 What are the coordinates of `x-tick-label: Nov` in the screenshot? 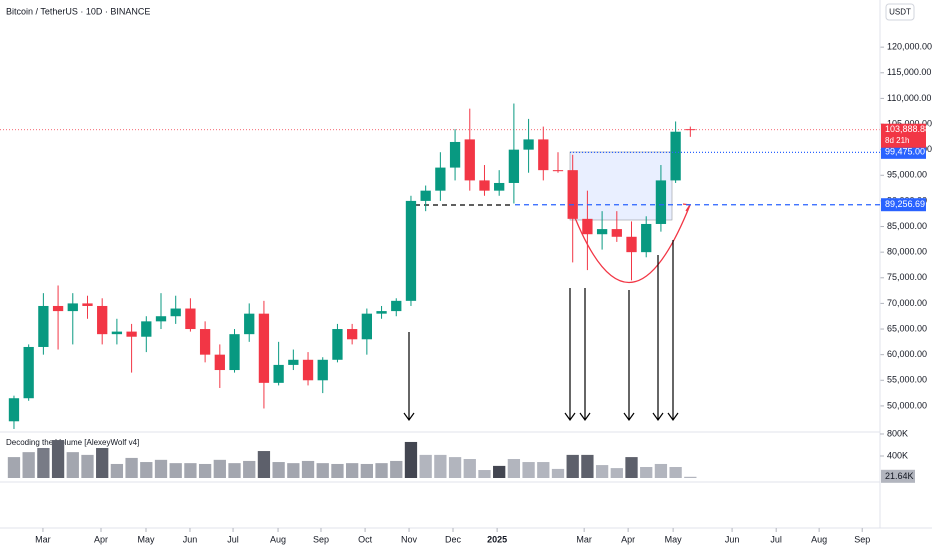 It's located at (409, 539).